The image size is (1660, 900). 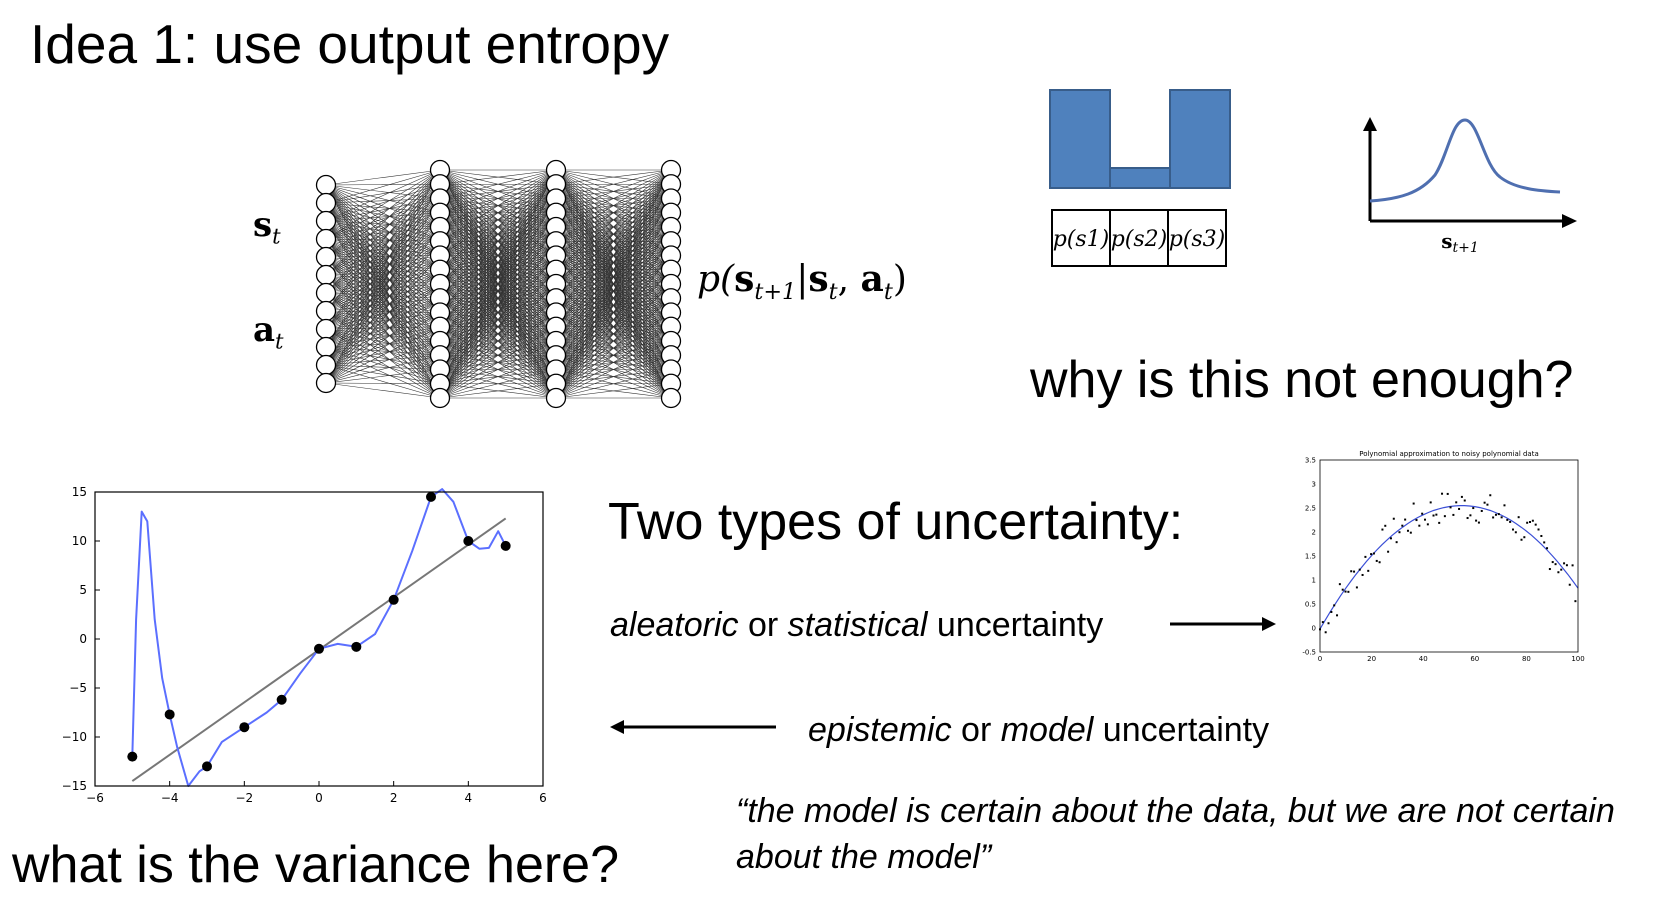 I want to click on uncertainty-types-heading: Two types of uncertainty:, so click(x=896, y=522).